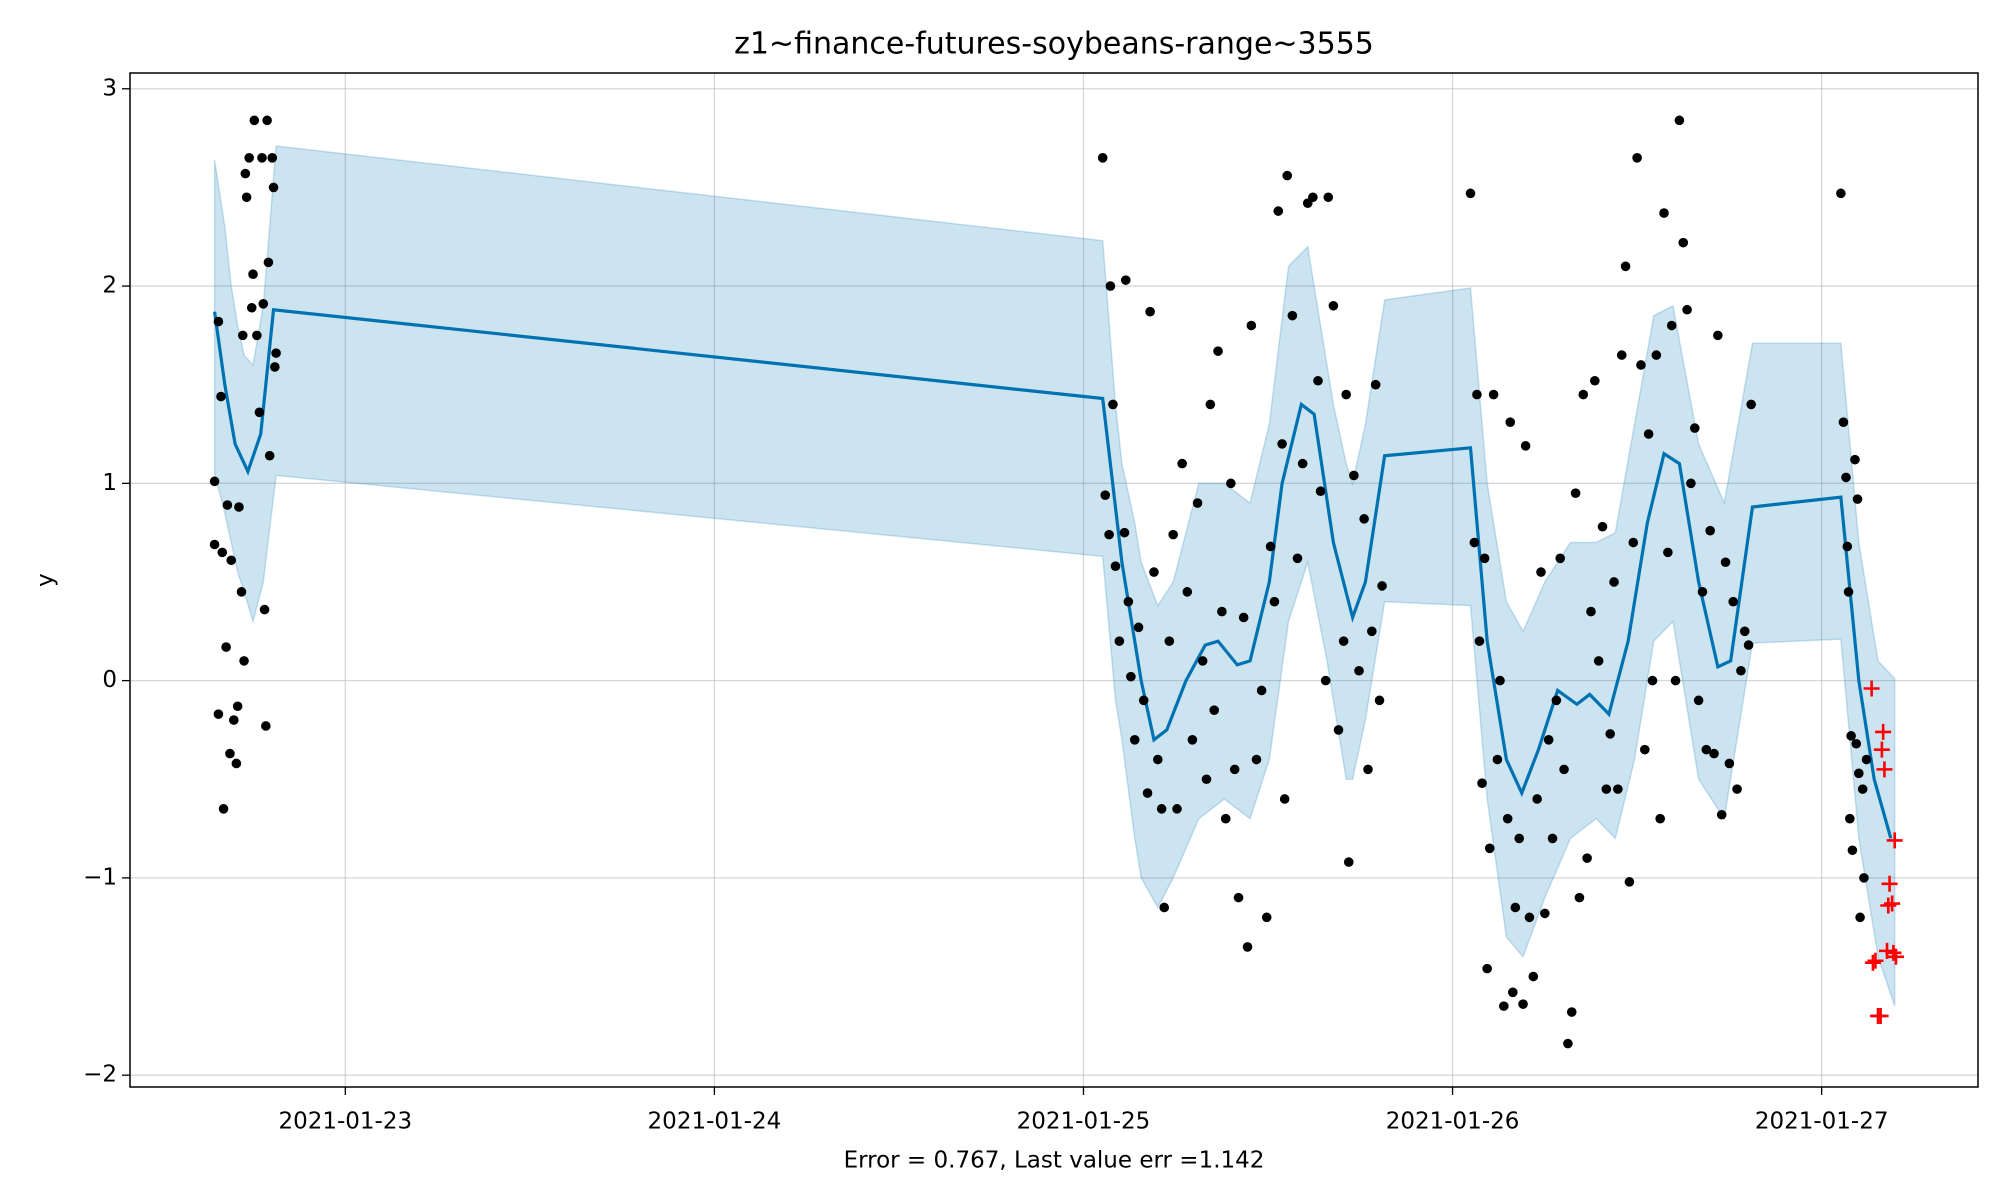 This screenshot has height=1200, width=2000. Describe the element at coordinates (1084, 1122) in the screenshot. I see `x-tick-label: 2021-01-25` at that location.